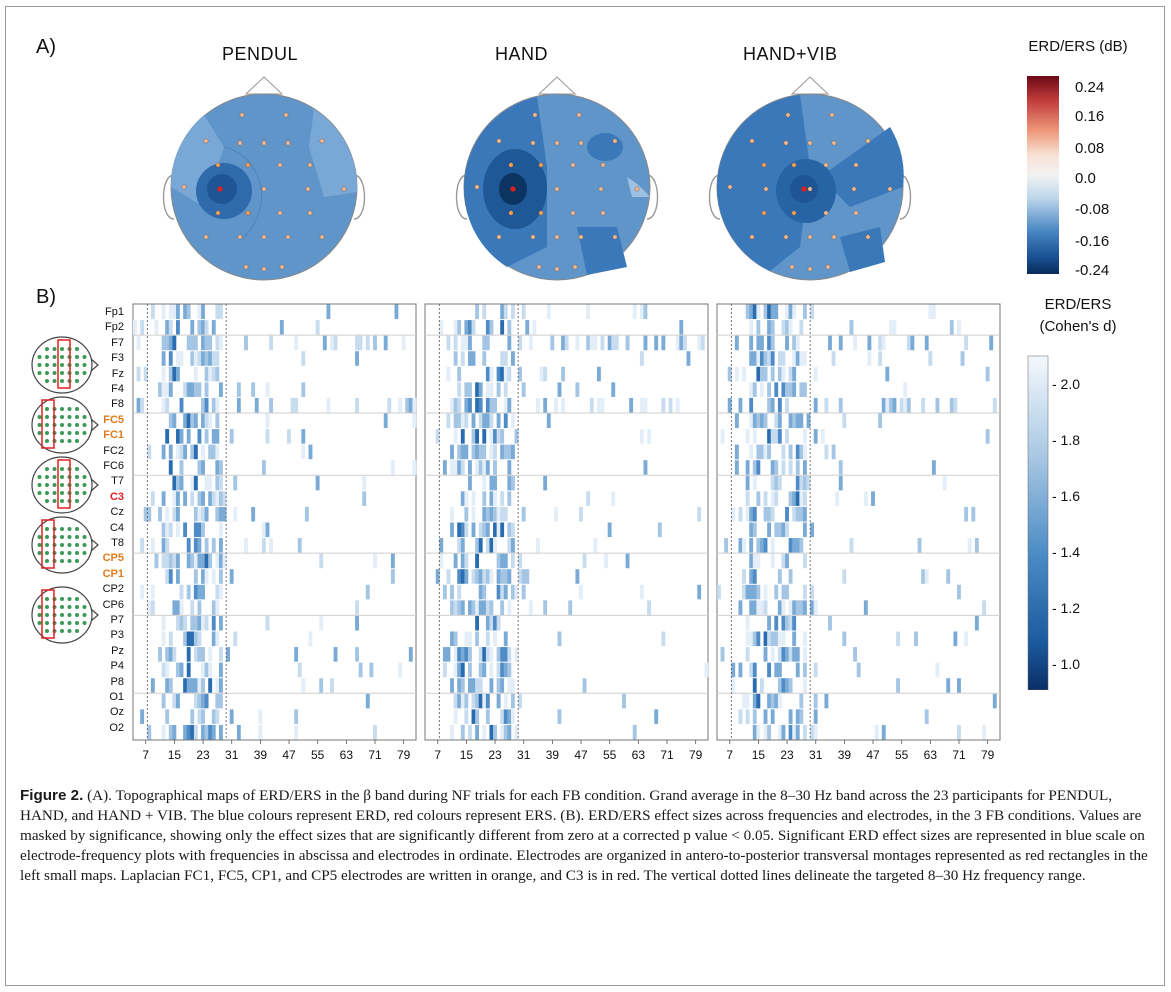 The width and height of the screenshot is (1171, 992). I want to click on x-tick-label: 23, so click(203, 755).